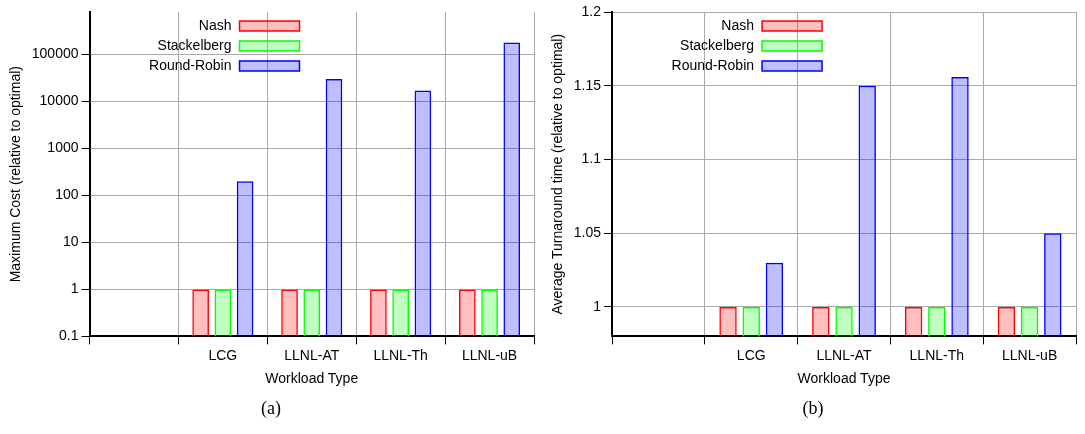 Image resolution: width=1085 pixels, height=434 pixels. What do you see at coordinates (69, 335) in the screenshot?
I see `y-tick-label: 0.1` at bounding box center [69, 335].